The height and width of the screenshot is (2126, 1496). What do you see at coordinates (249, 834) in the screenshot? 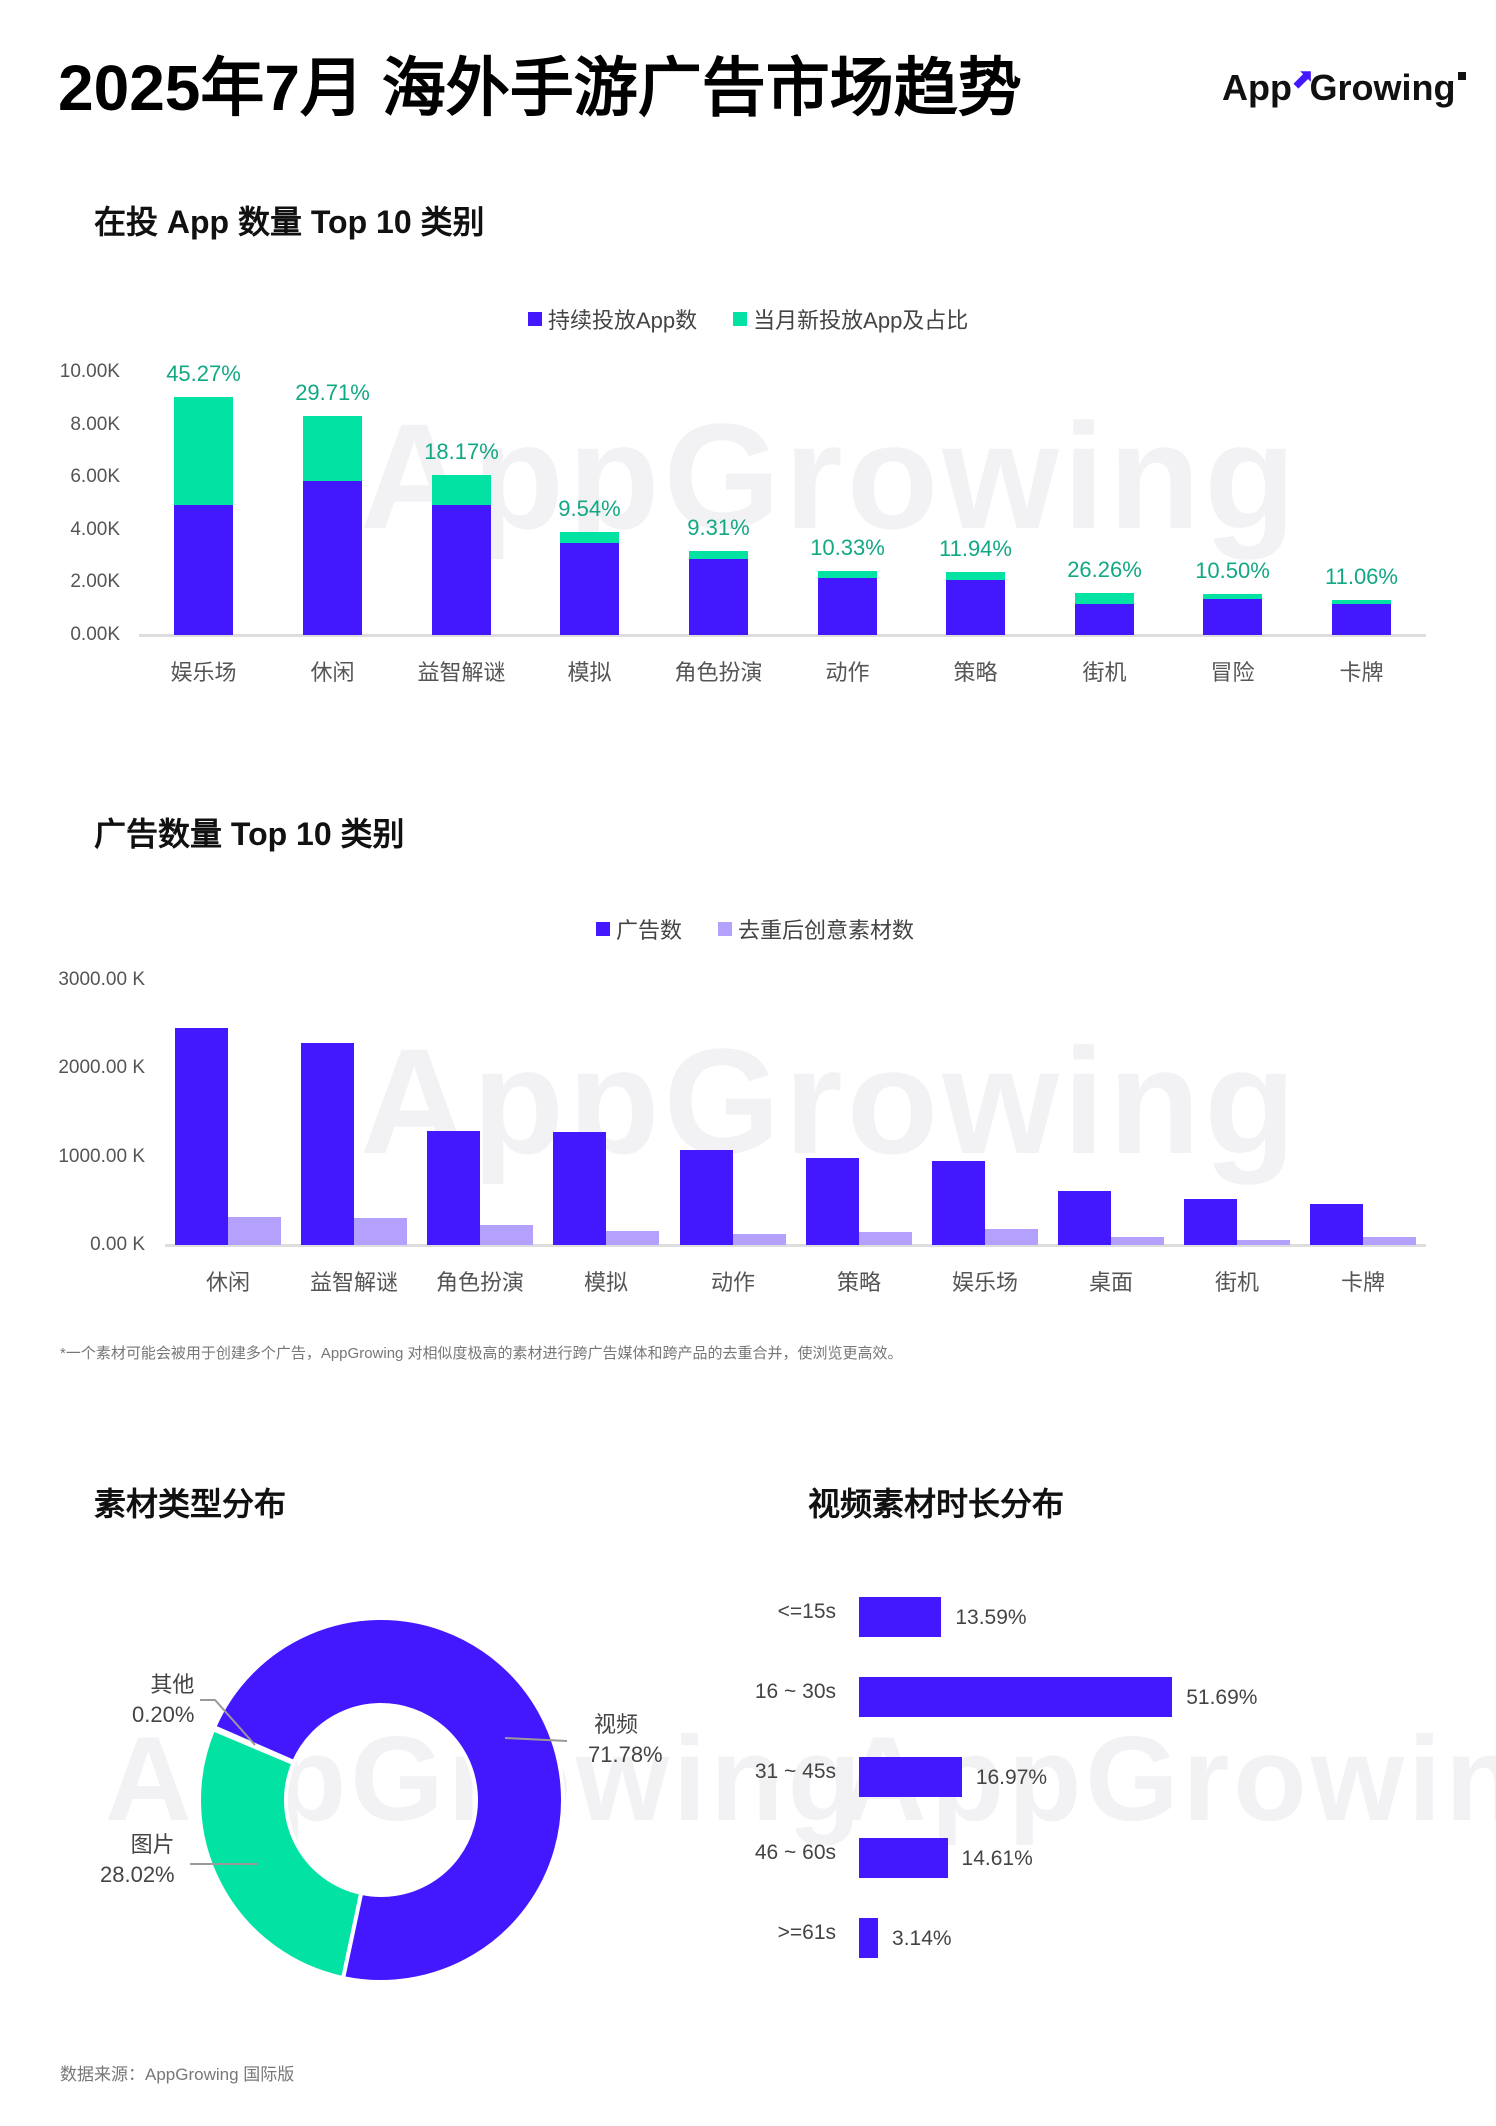
I see `section-title-ad-count: 广告数量 Top 10 类别` at bounding box center [249, 834].